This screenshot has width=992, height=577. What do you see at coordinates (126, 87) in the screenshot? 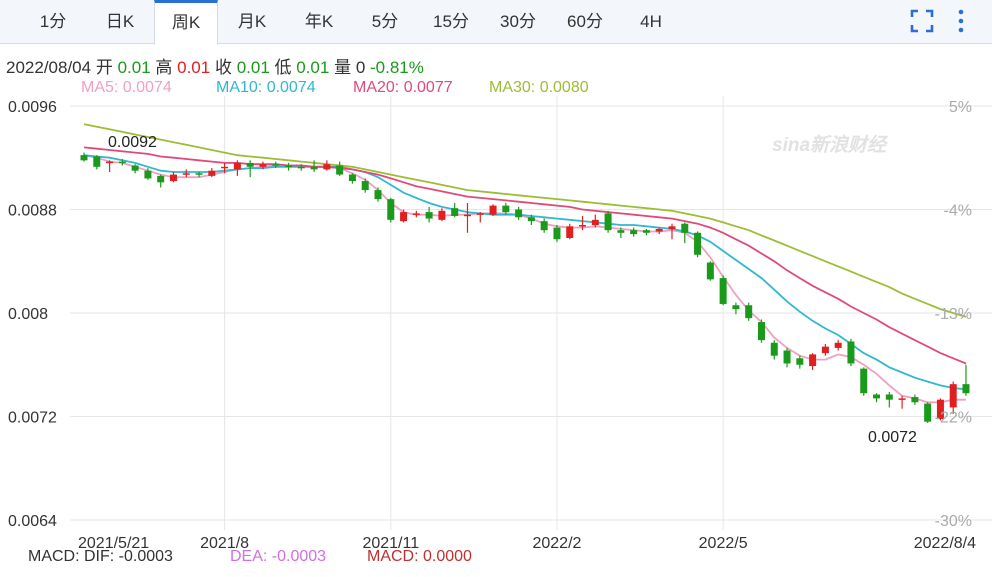
I see `ma5-legend: MA5: 0.0074` at bounding box center [126, 87].